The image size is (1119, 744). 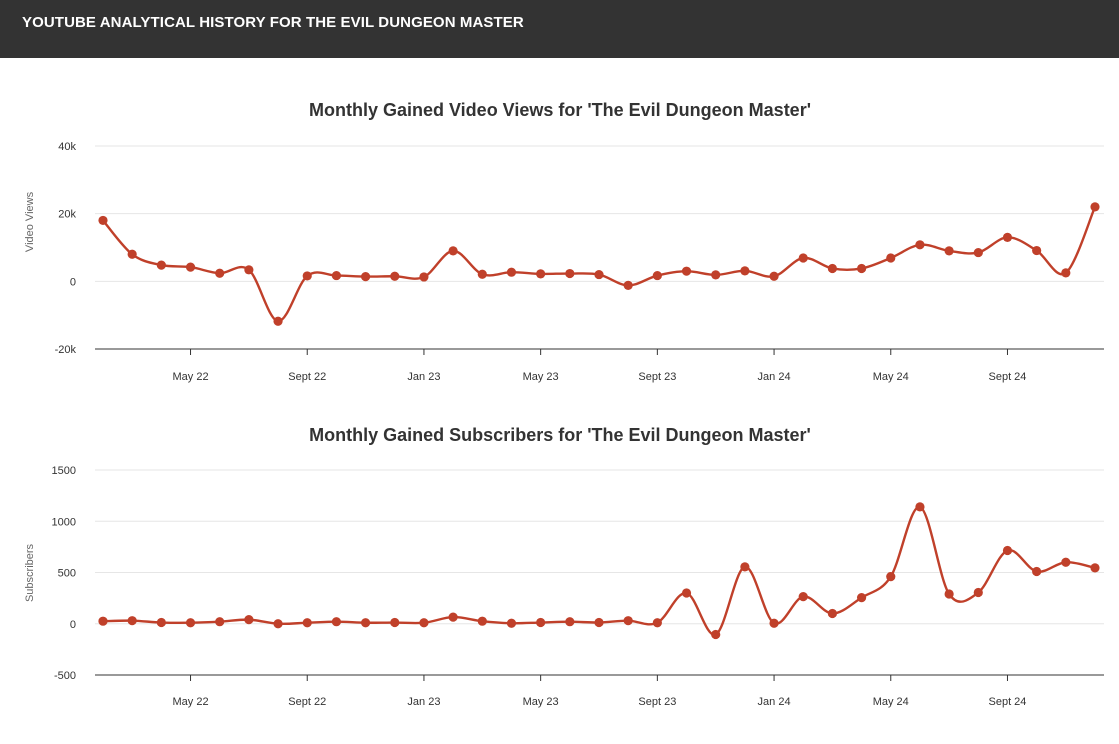 What do you see at coordinates (67, 215) in the screenshot?
I see `y-tick-label: 20k` at bounding box center [67, 215].